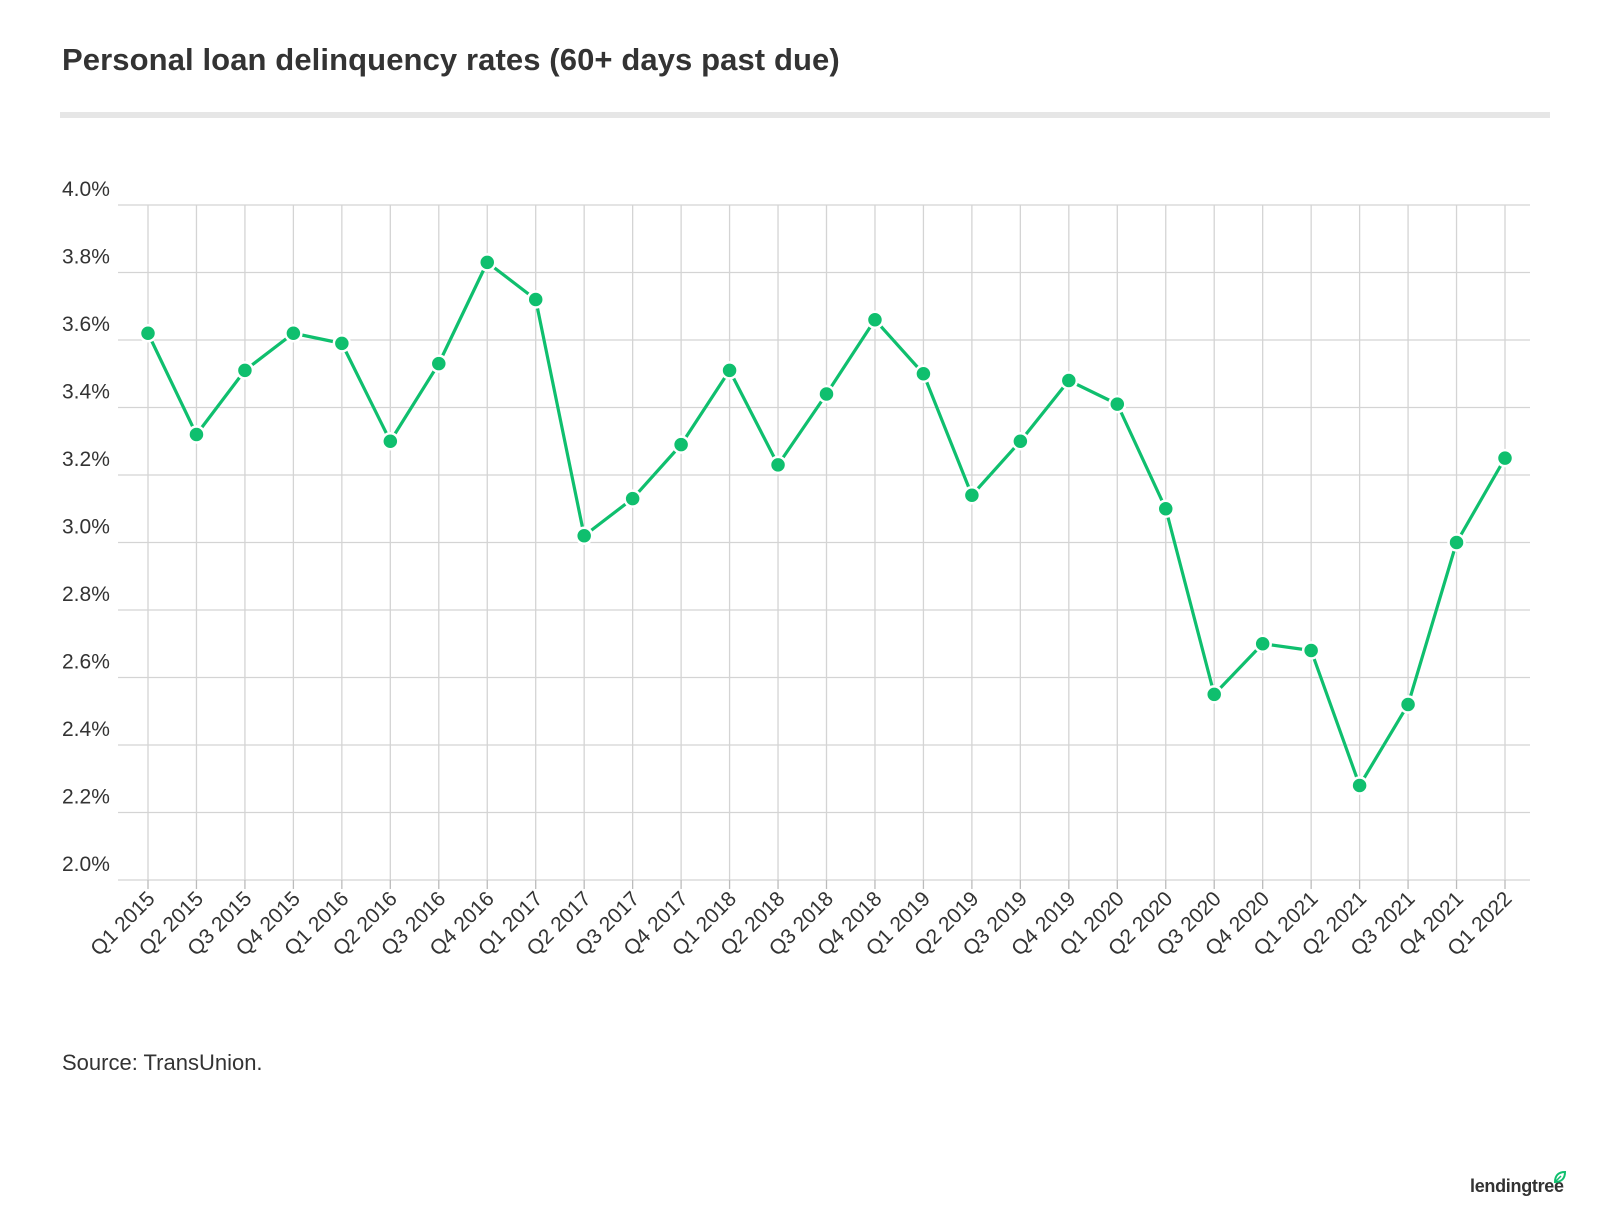 The width and height of the screenshot is (1600, 1220). Describe the element at coordinates (86, 392) in the screenshot. I see `y-tick-label: 3.4%` at that location.